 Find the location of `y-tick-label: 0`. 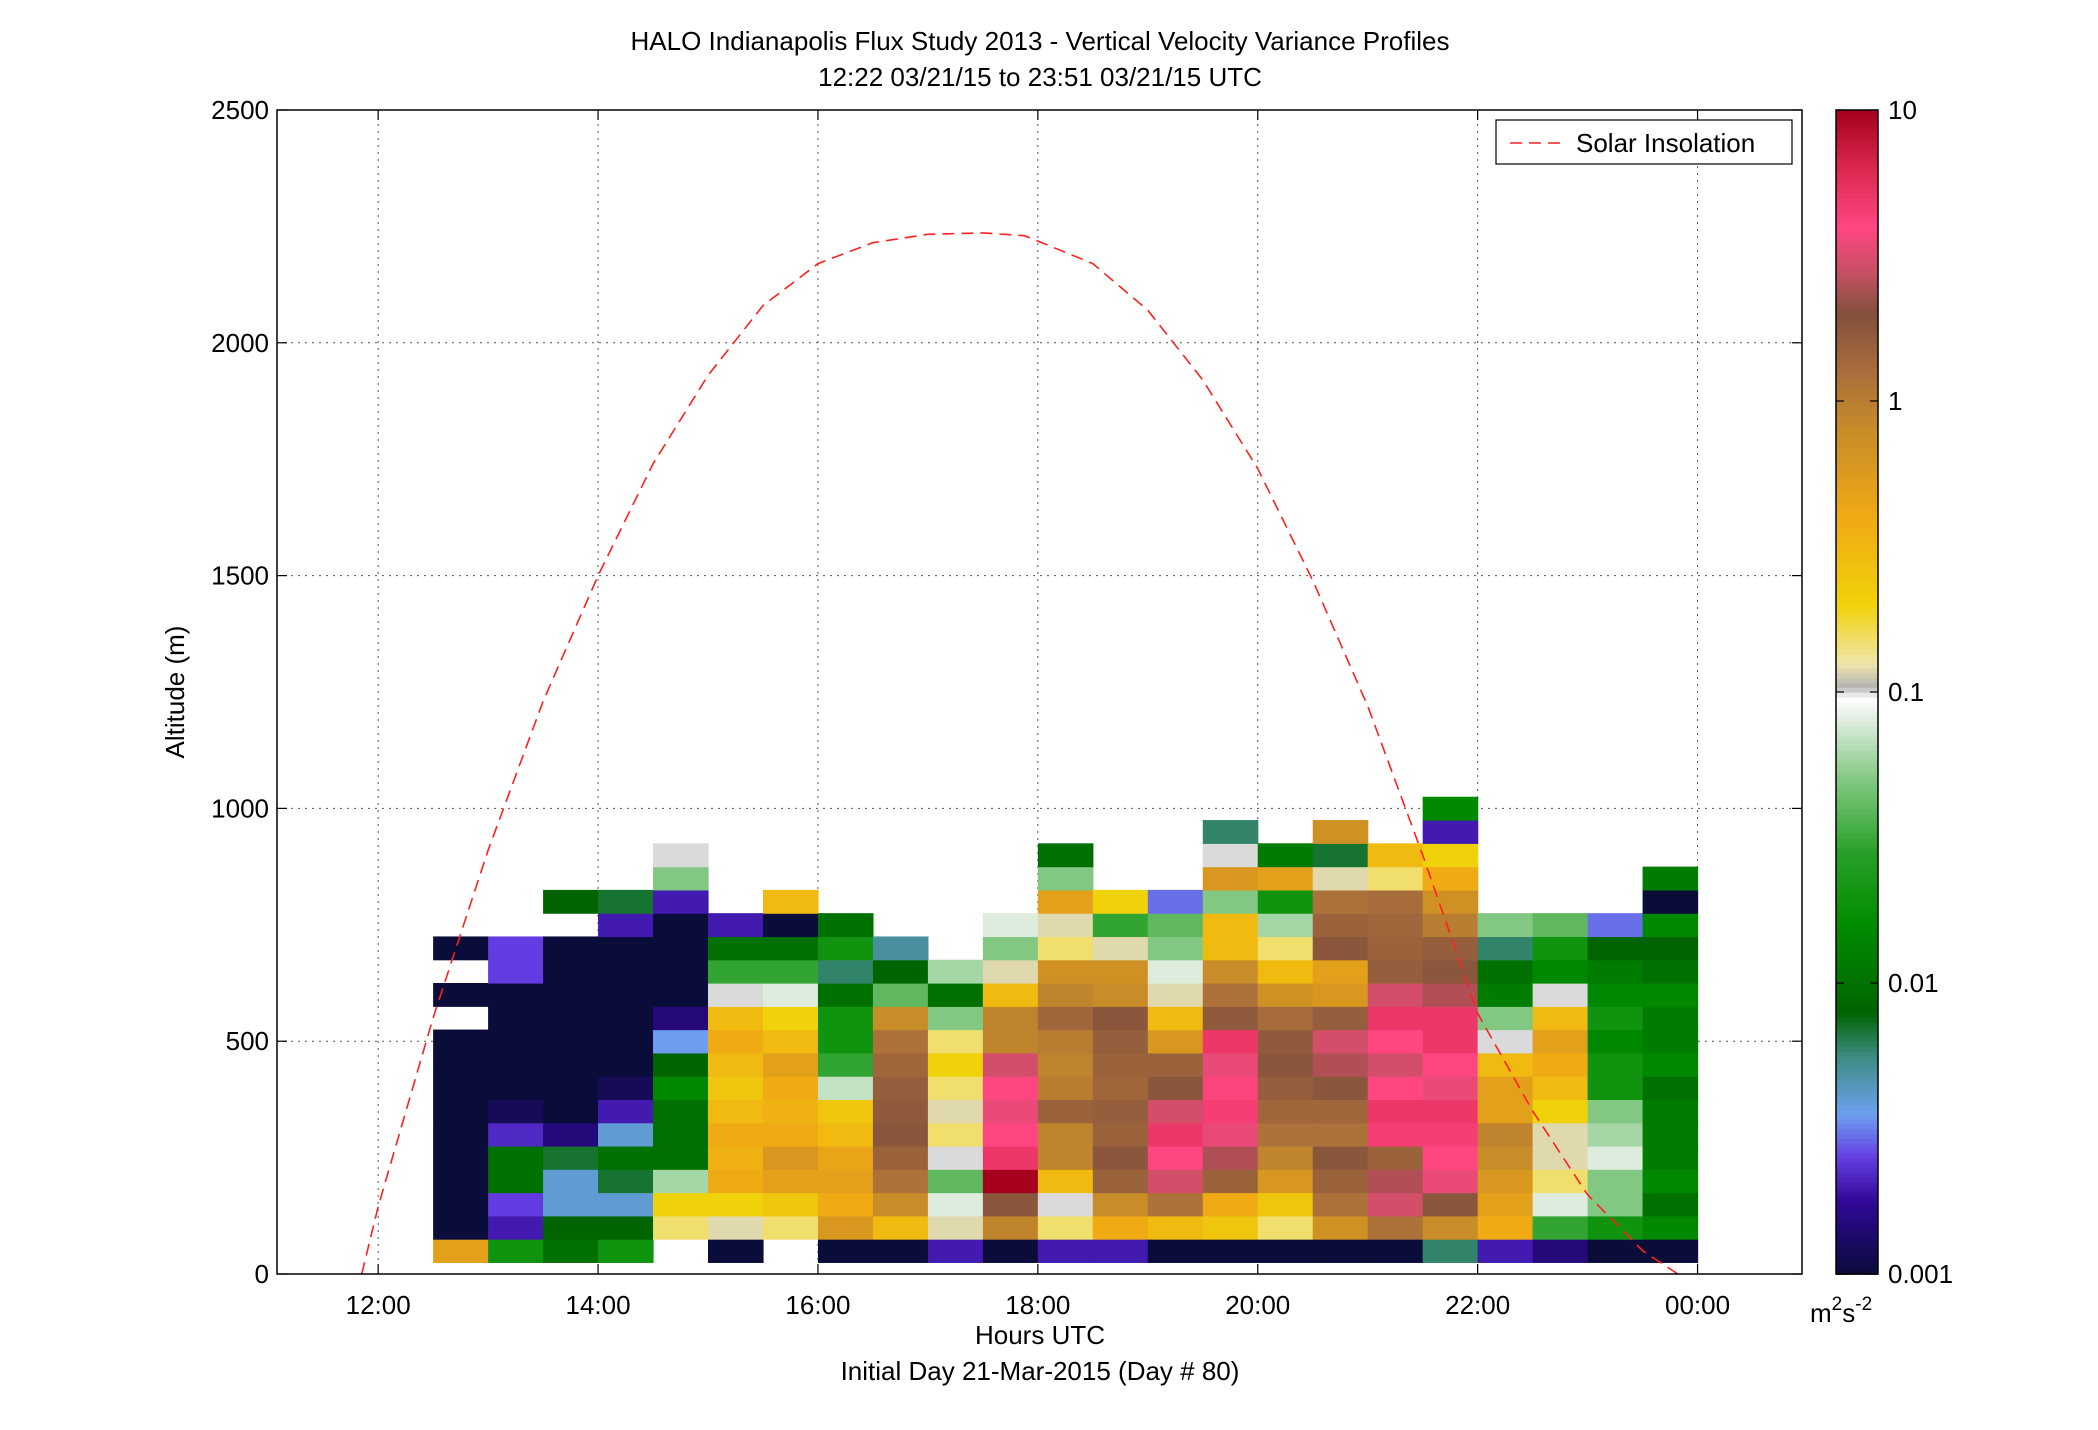

y-tick-label: 0 is located at coordinates (262, 1274).